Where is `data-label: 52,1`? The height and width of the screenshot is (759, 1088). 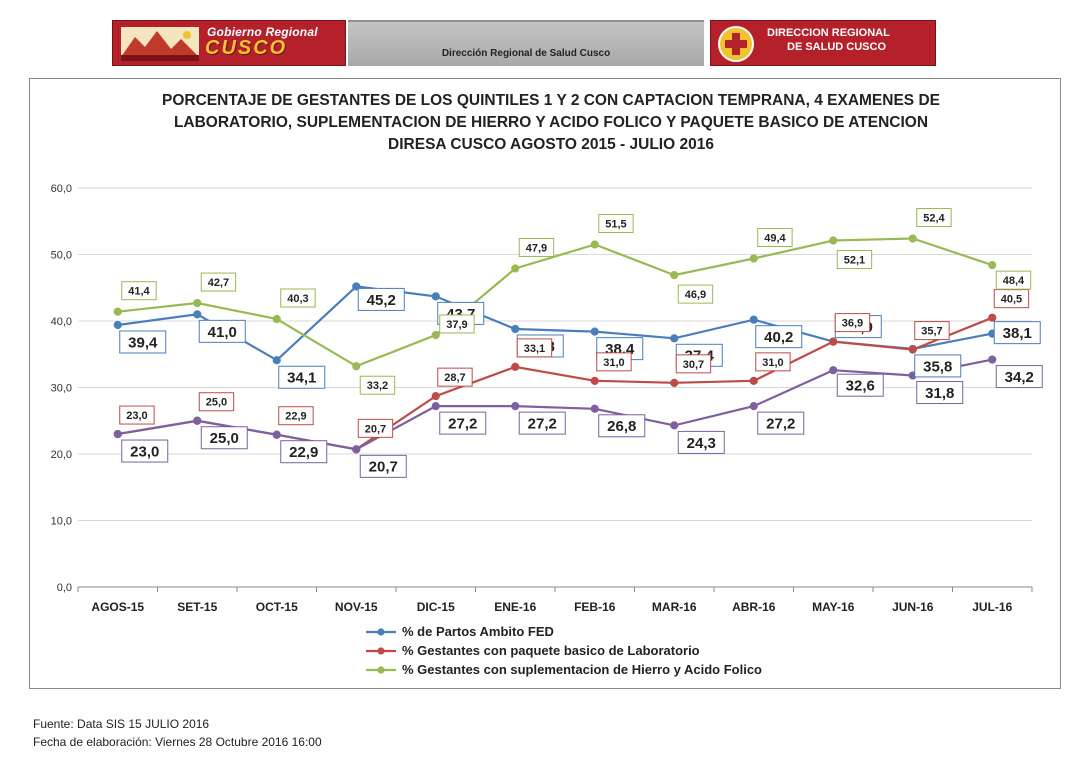
data-label: 52,1 is located at coordinates (854, 260).